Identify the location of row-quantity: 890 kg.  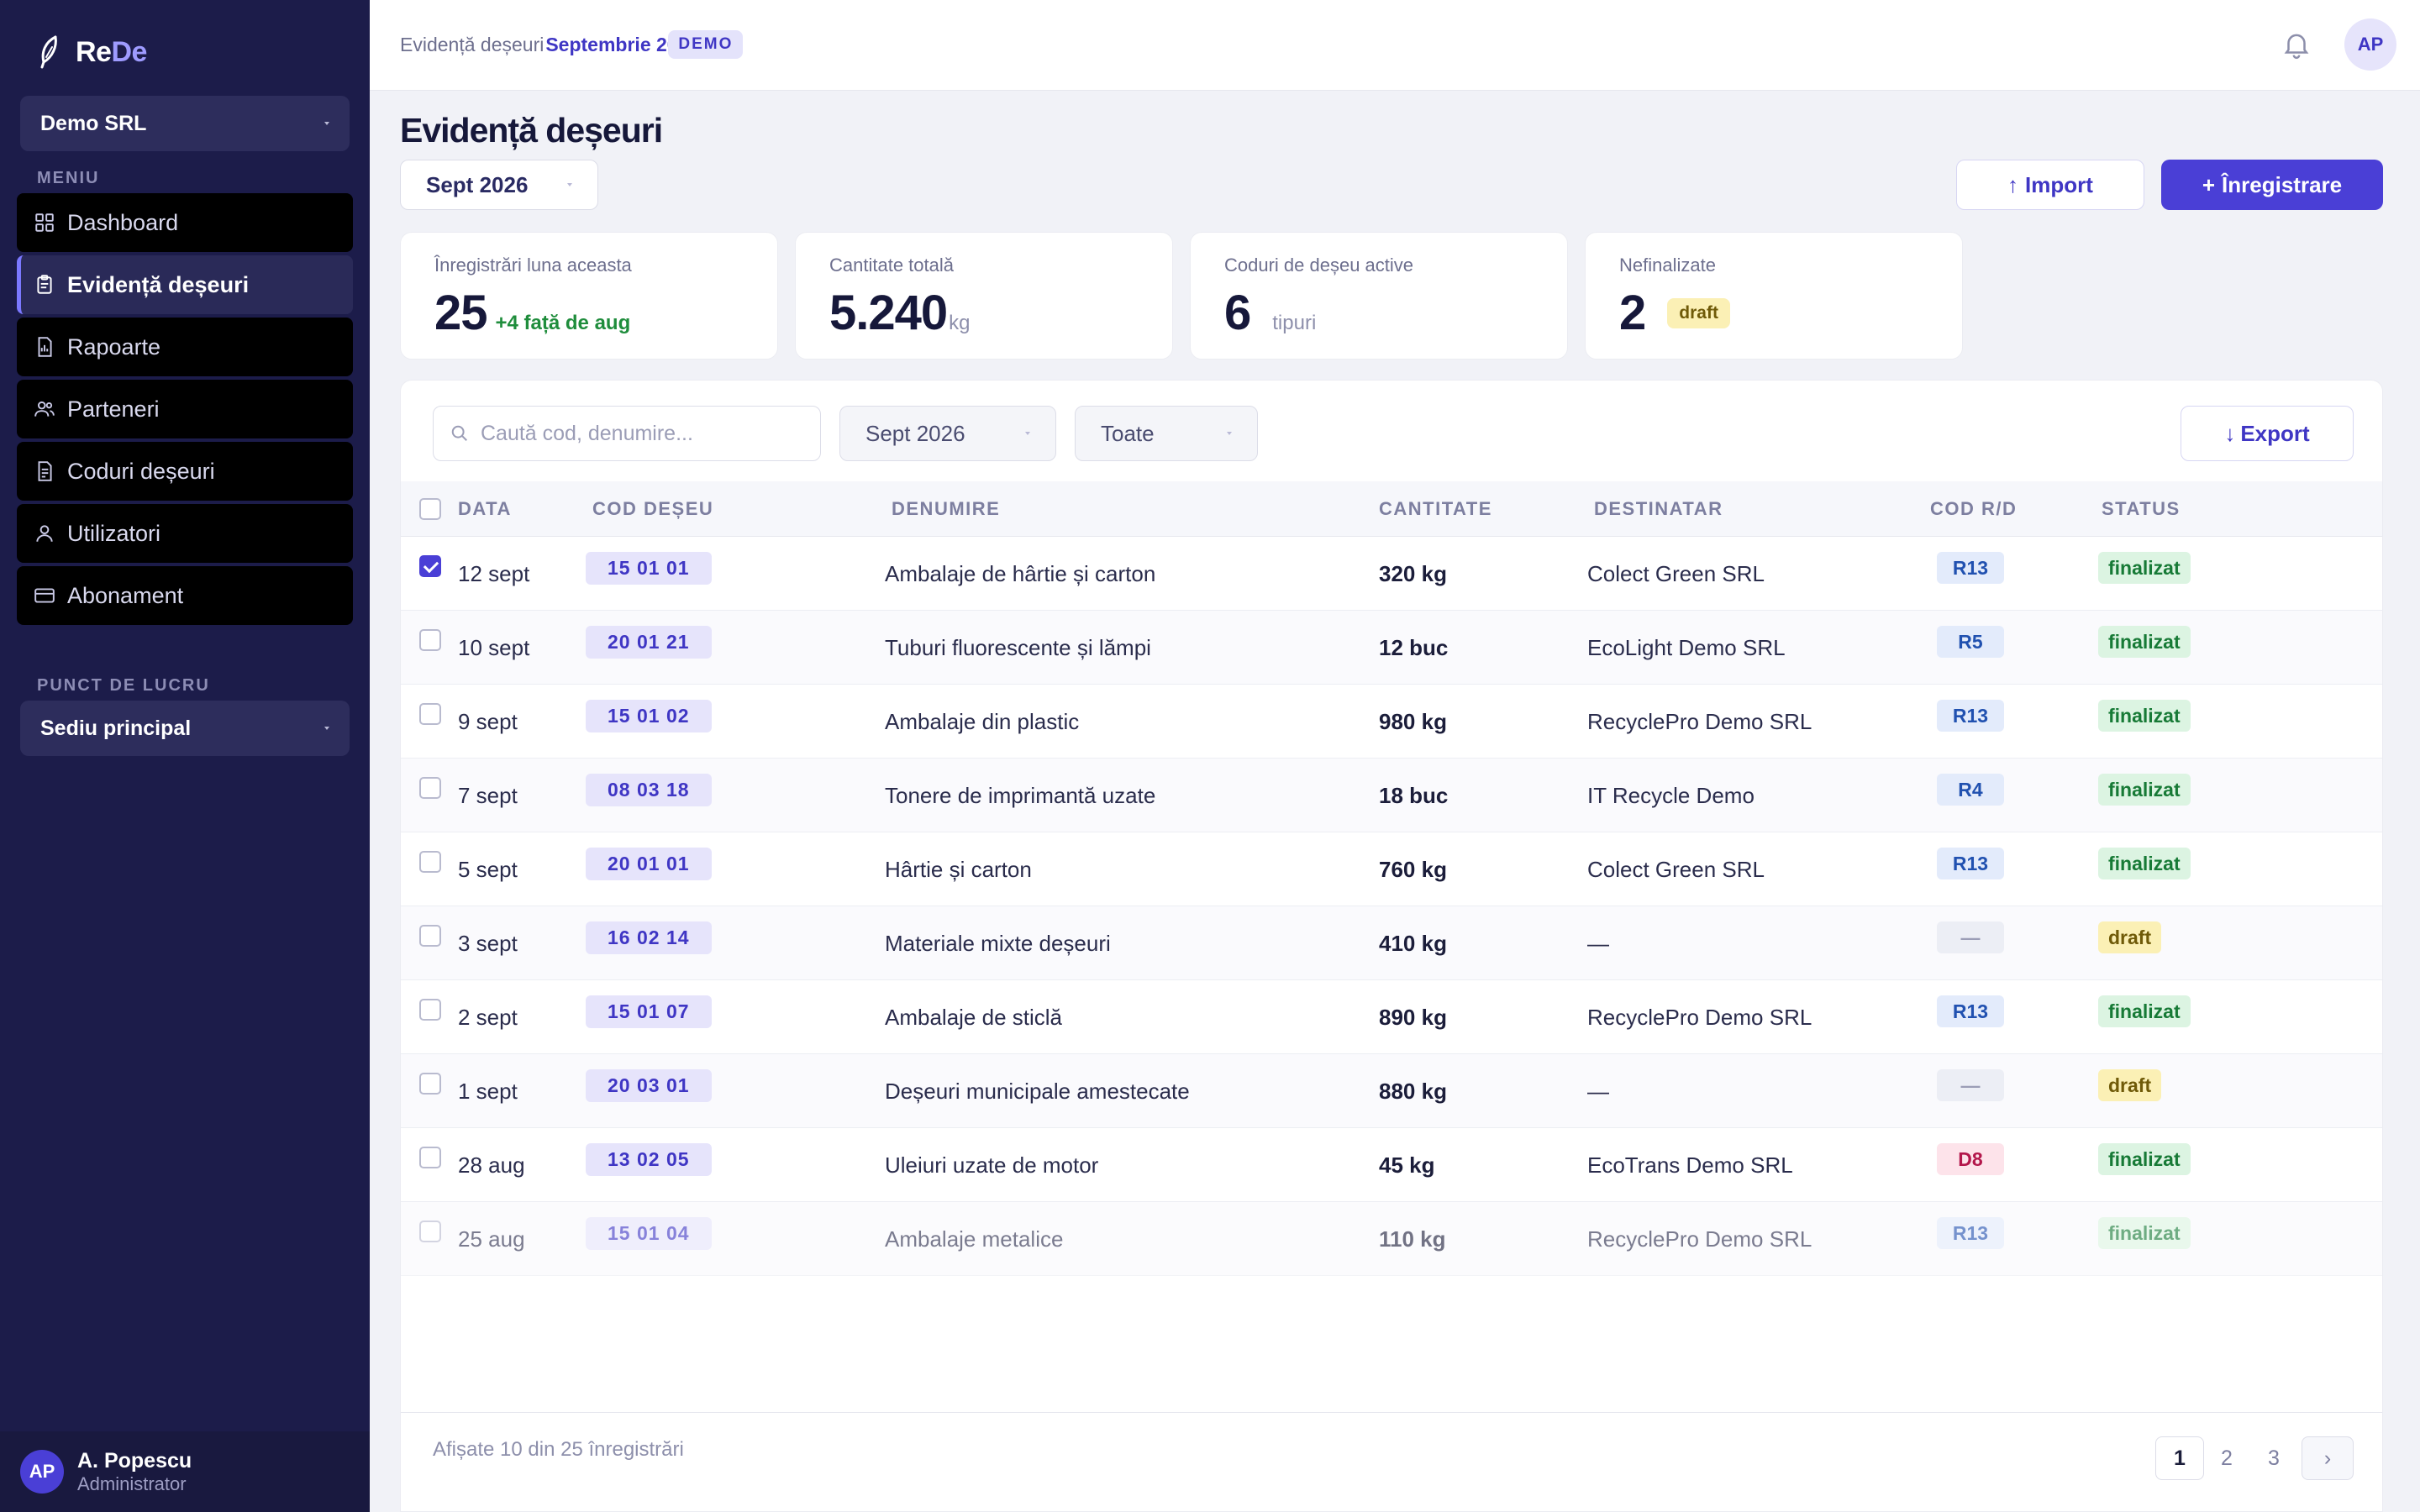
(1413, 1017).